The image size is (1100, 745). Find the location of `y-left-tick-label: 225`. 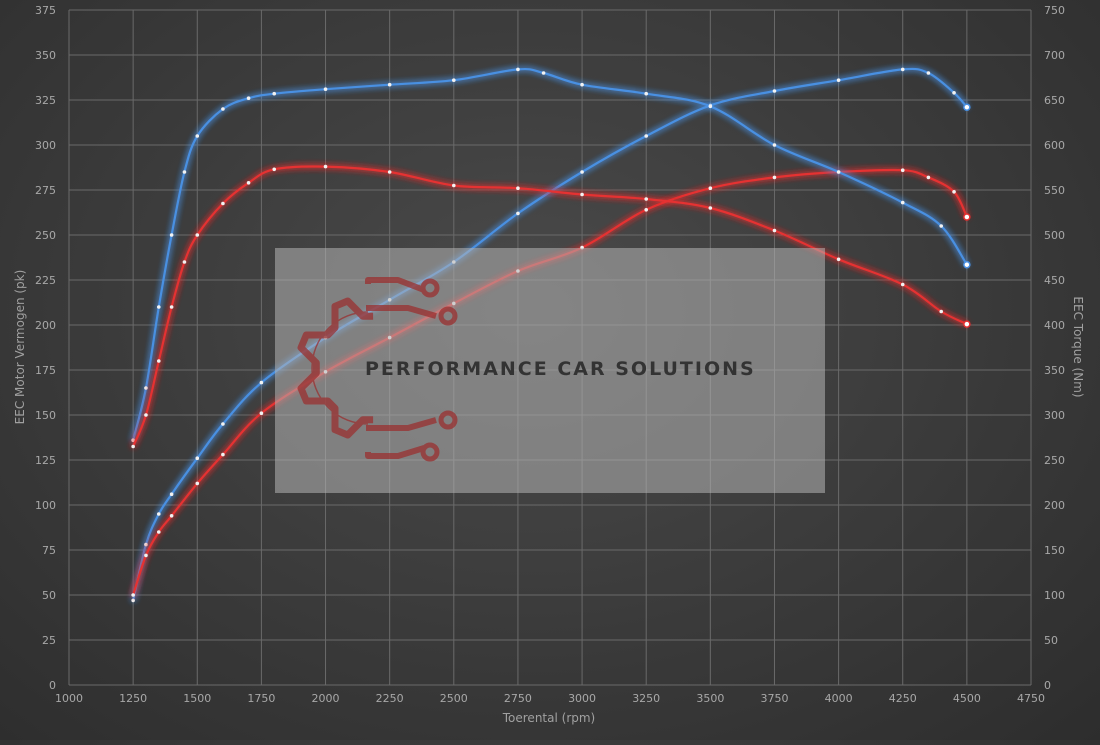

y-left-tick-label: 225 is located at coordinates (45, 280).